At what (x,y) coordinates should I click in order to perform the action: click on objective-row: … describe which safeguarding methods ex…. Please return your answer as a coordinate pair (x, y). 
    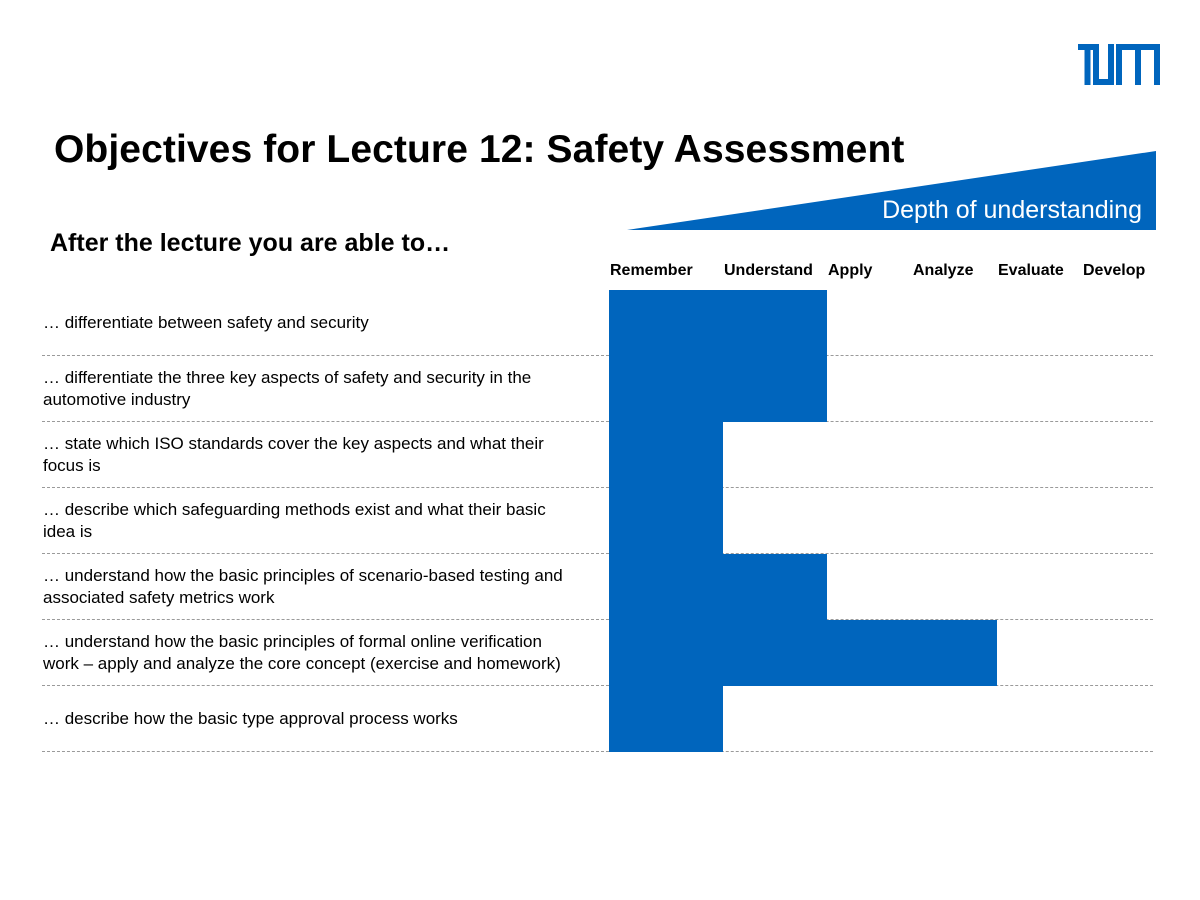
    Looking at the image, I should click on (597, 521).